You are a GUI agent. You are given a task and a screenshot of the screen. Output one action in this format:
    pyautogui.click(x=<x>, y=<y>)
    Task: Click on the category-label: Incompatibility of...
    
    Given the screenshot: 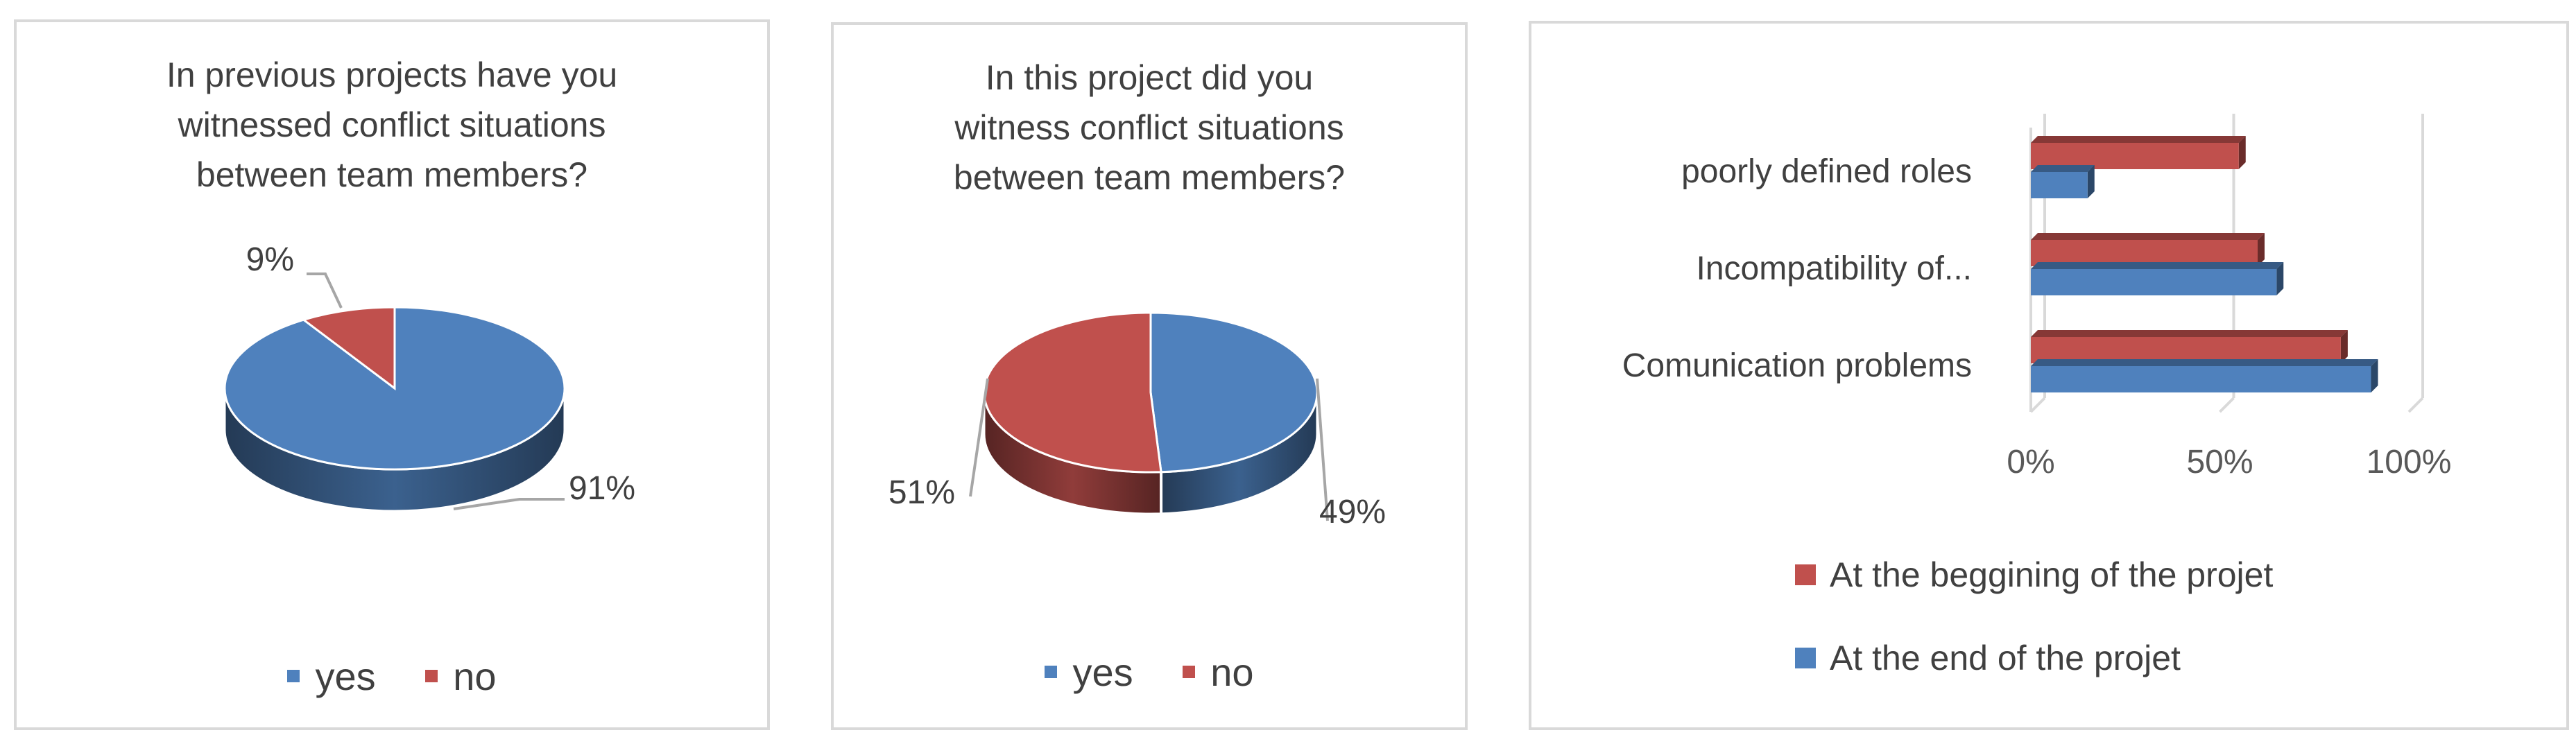 What is the action you would take?
    pyautogui.click(x=1835, y=268)
    